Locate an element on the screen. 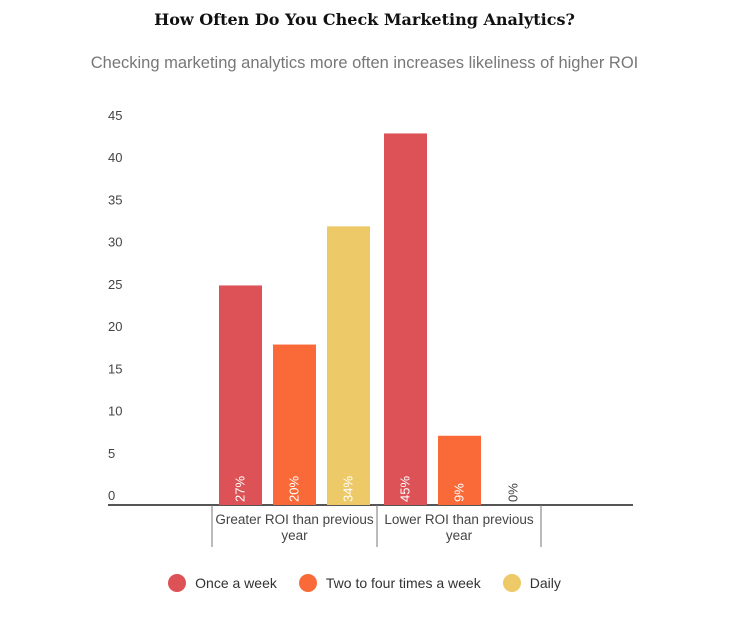 This screenshot has width=729, height=620. y-tick-label: 5 is located at coordinates (111, 453).